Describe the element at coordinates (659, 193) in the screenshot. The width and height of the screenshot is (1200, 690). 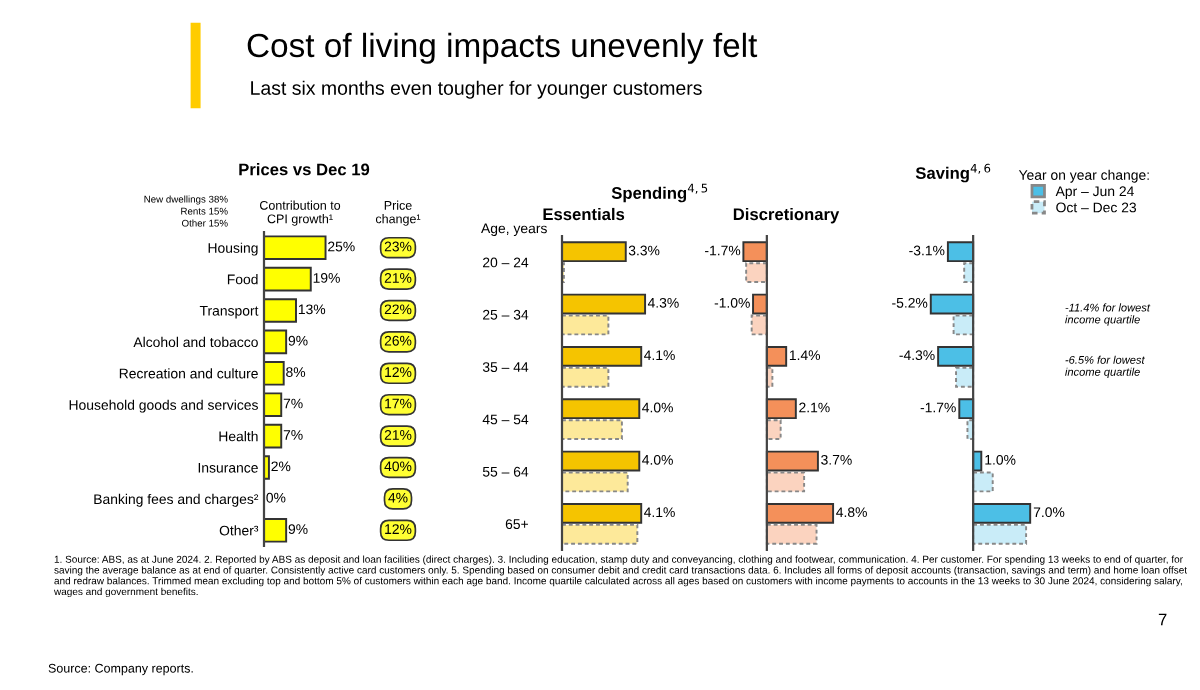
I see `text: Spending$^{4,5}$` at that location.